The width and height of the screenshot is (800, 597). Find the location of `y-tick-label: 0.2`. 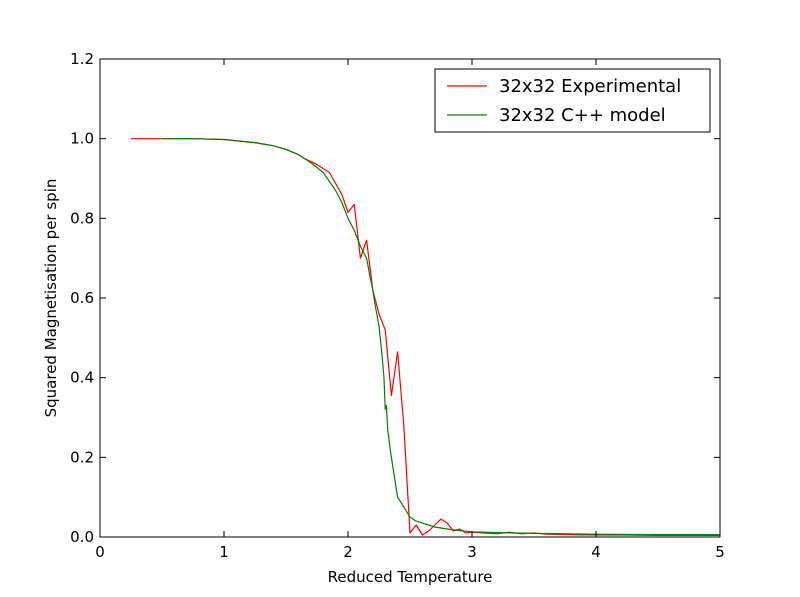

y-tick-label: 0.2 is located at coordinates (82, 457).